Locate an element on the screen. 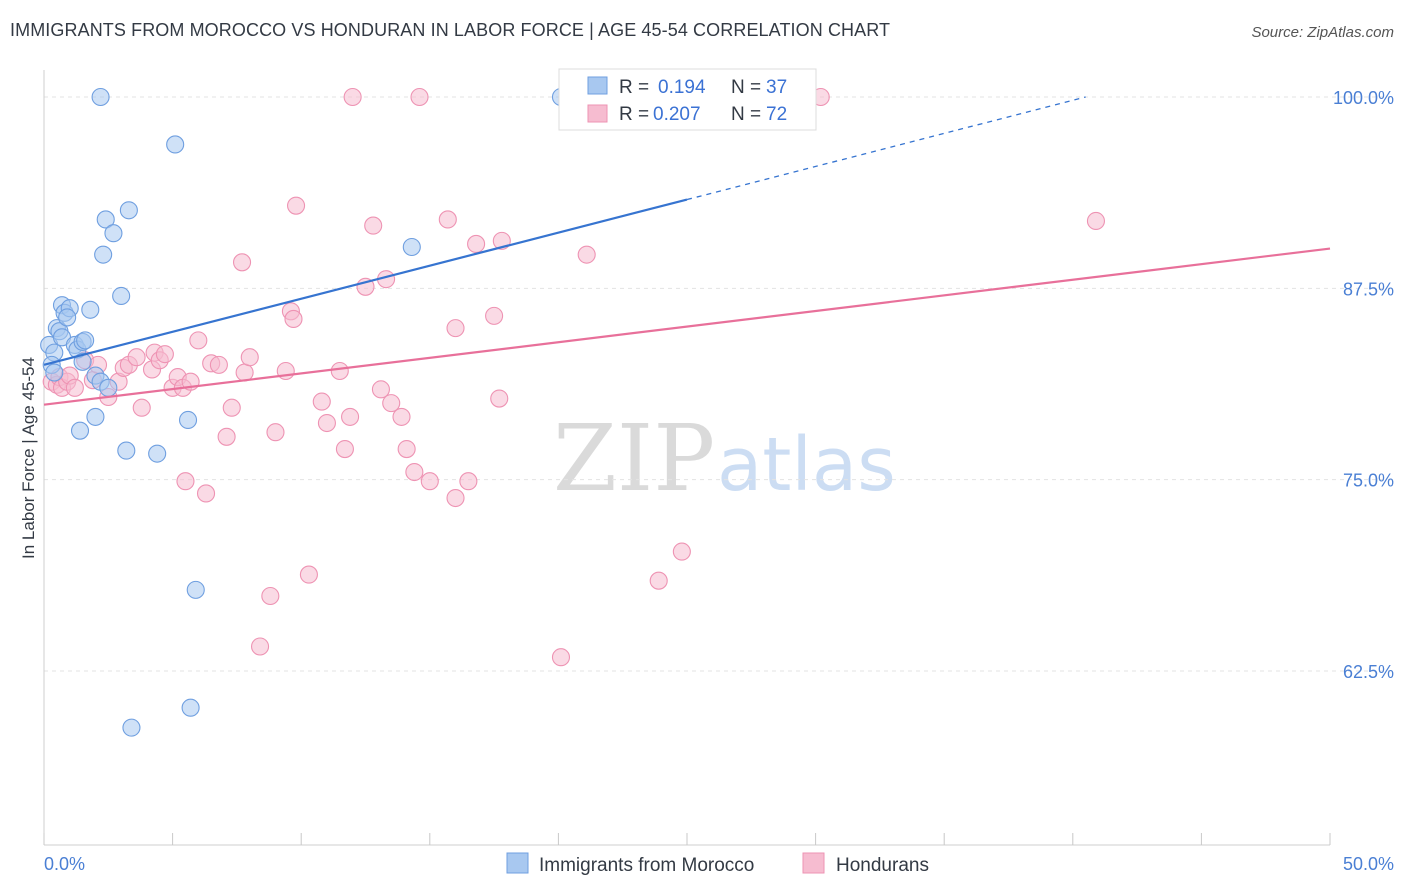 The height and width of the screenshot is (892, 1406). x-axis-ticks is located at coordinates (687, 839).